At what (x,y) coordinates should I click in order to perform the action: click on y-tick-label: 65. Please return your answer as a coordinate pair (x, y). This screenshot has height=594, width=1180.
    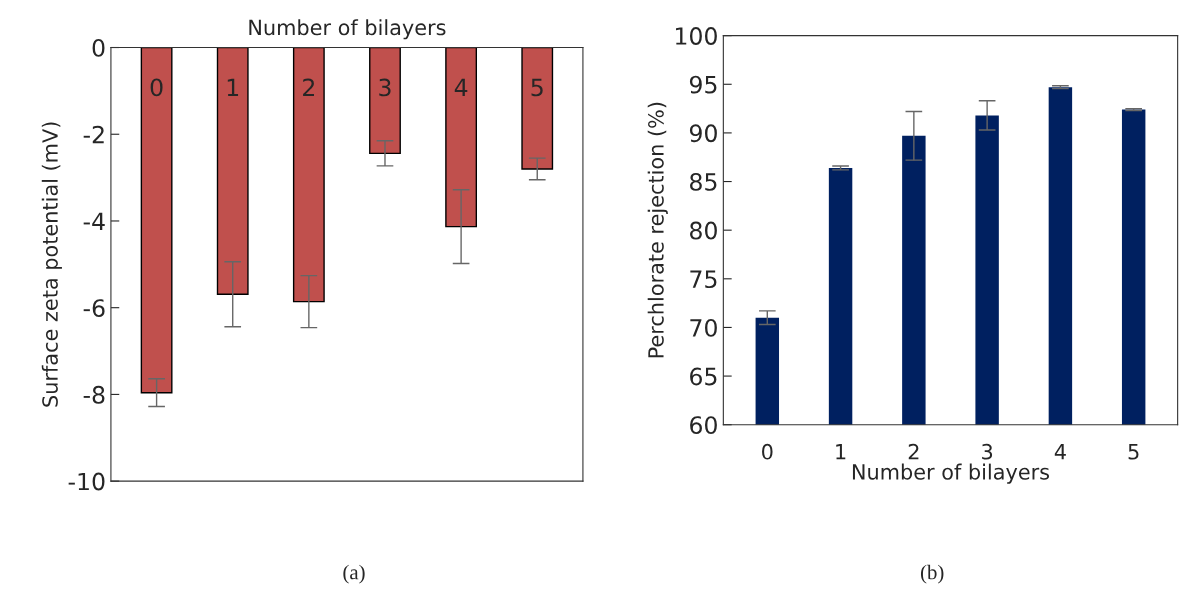
    Looking at the image, I should click on (703, 376).